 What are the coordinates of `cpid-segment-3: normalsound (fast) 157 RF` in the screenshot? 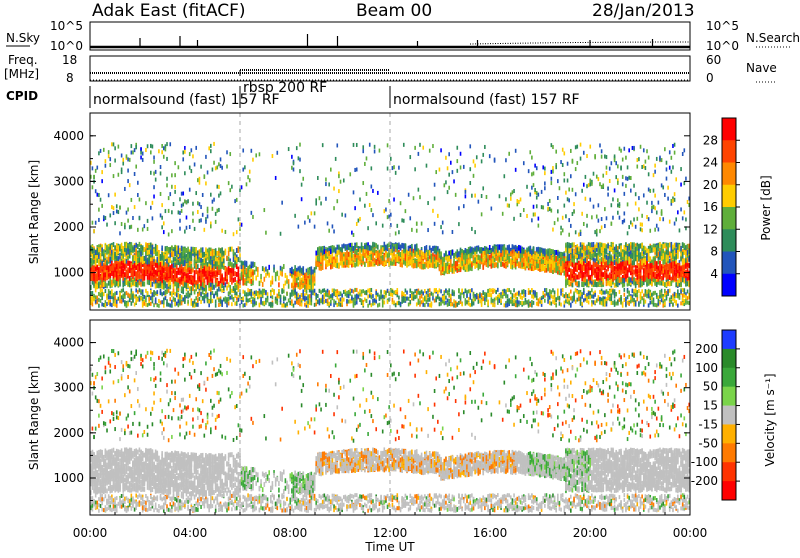 It's located at (486, 100).